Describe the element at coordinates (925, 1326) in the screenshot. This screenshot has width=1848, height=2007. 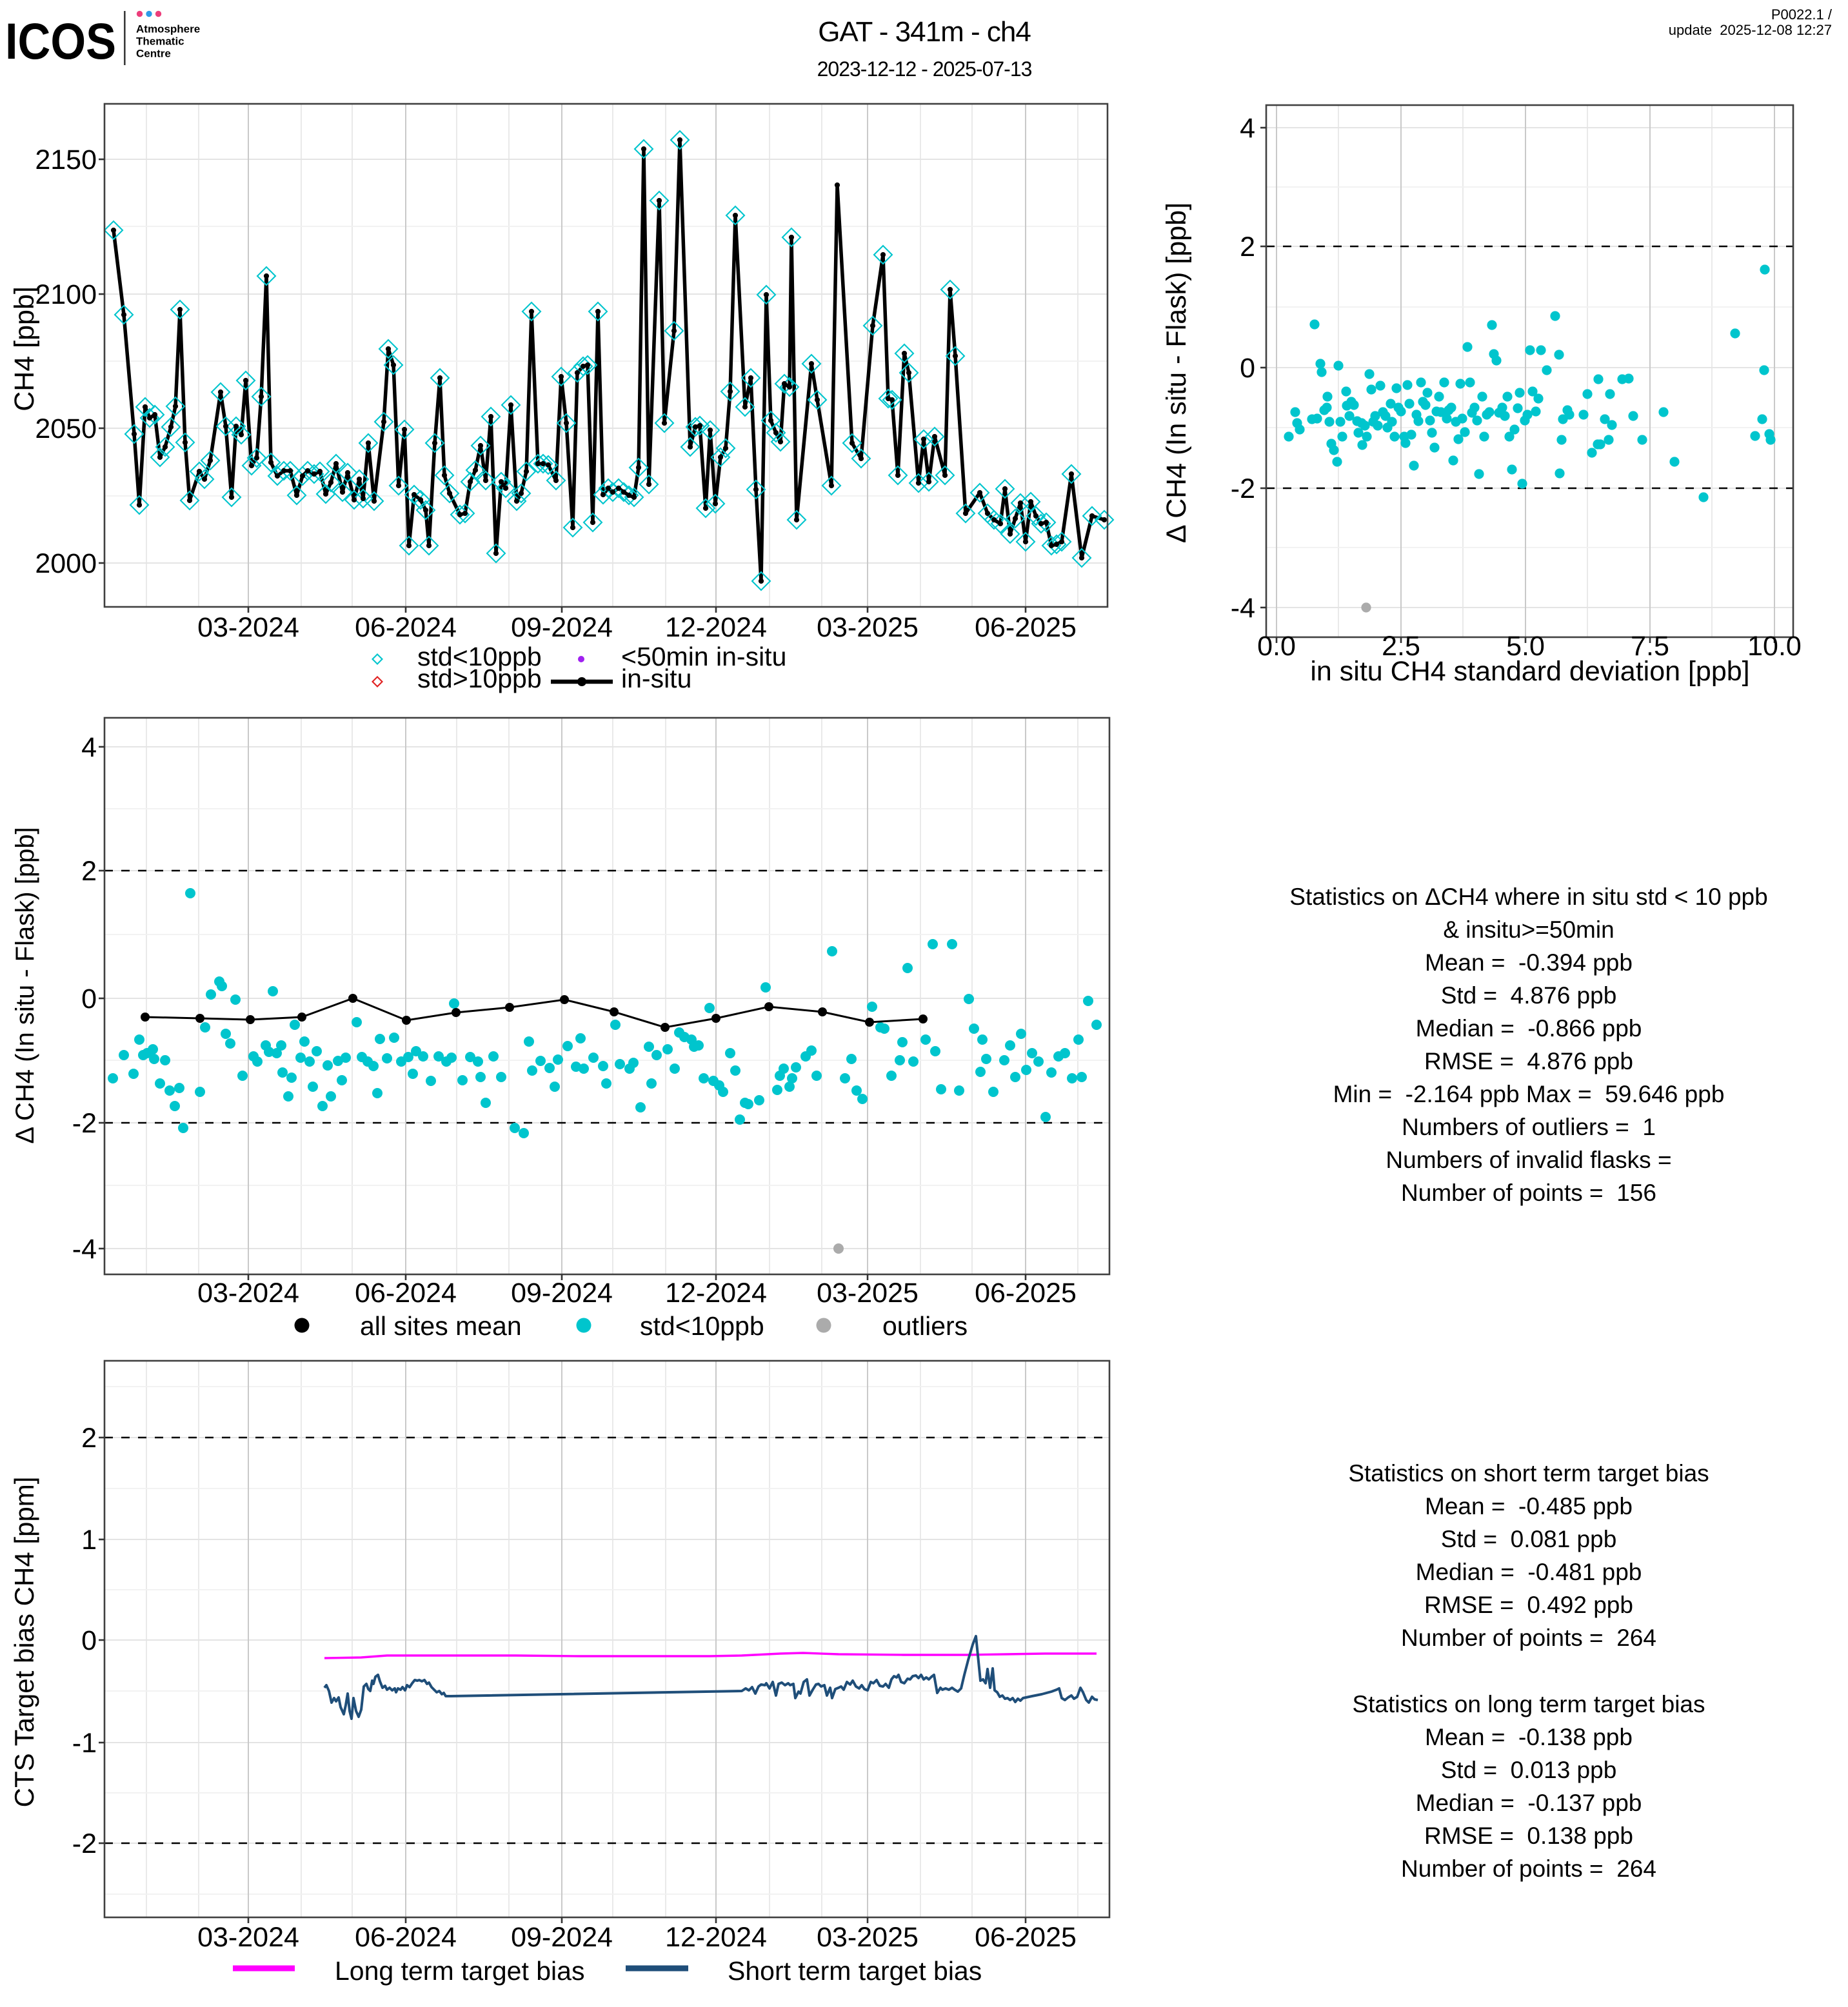
I see `svg-text: outliers` at that location.